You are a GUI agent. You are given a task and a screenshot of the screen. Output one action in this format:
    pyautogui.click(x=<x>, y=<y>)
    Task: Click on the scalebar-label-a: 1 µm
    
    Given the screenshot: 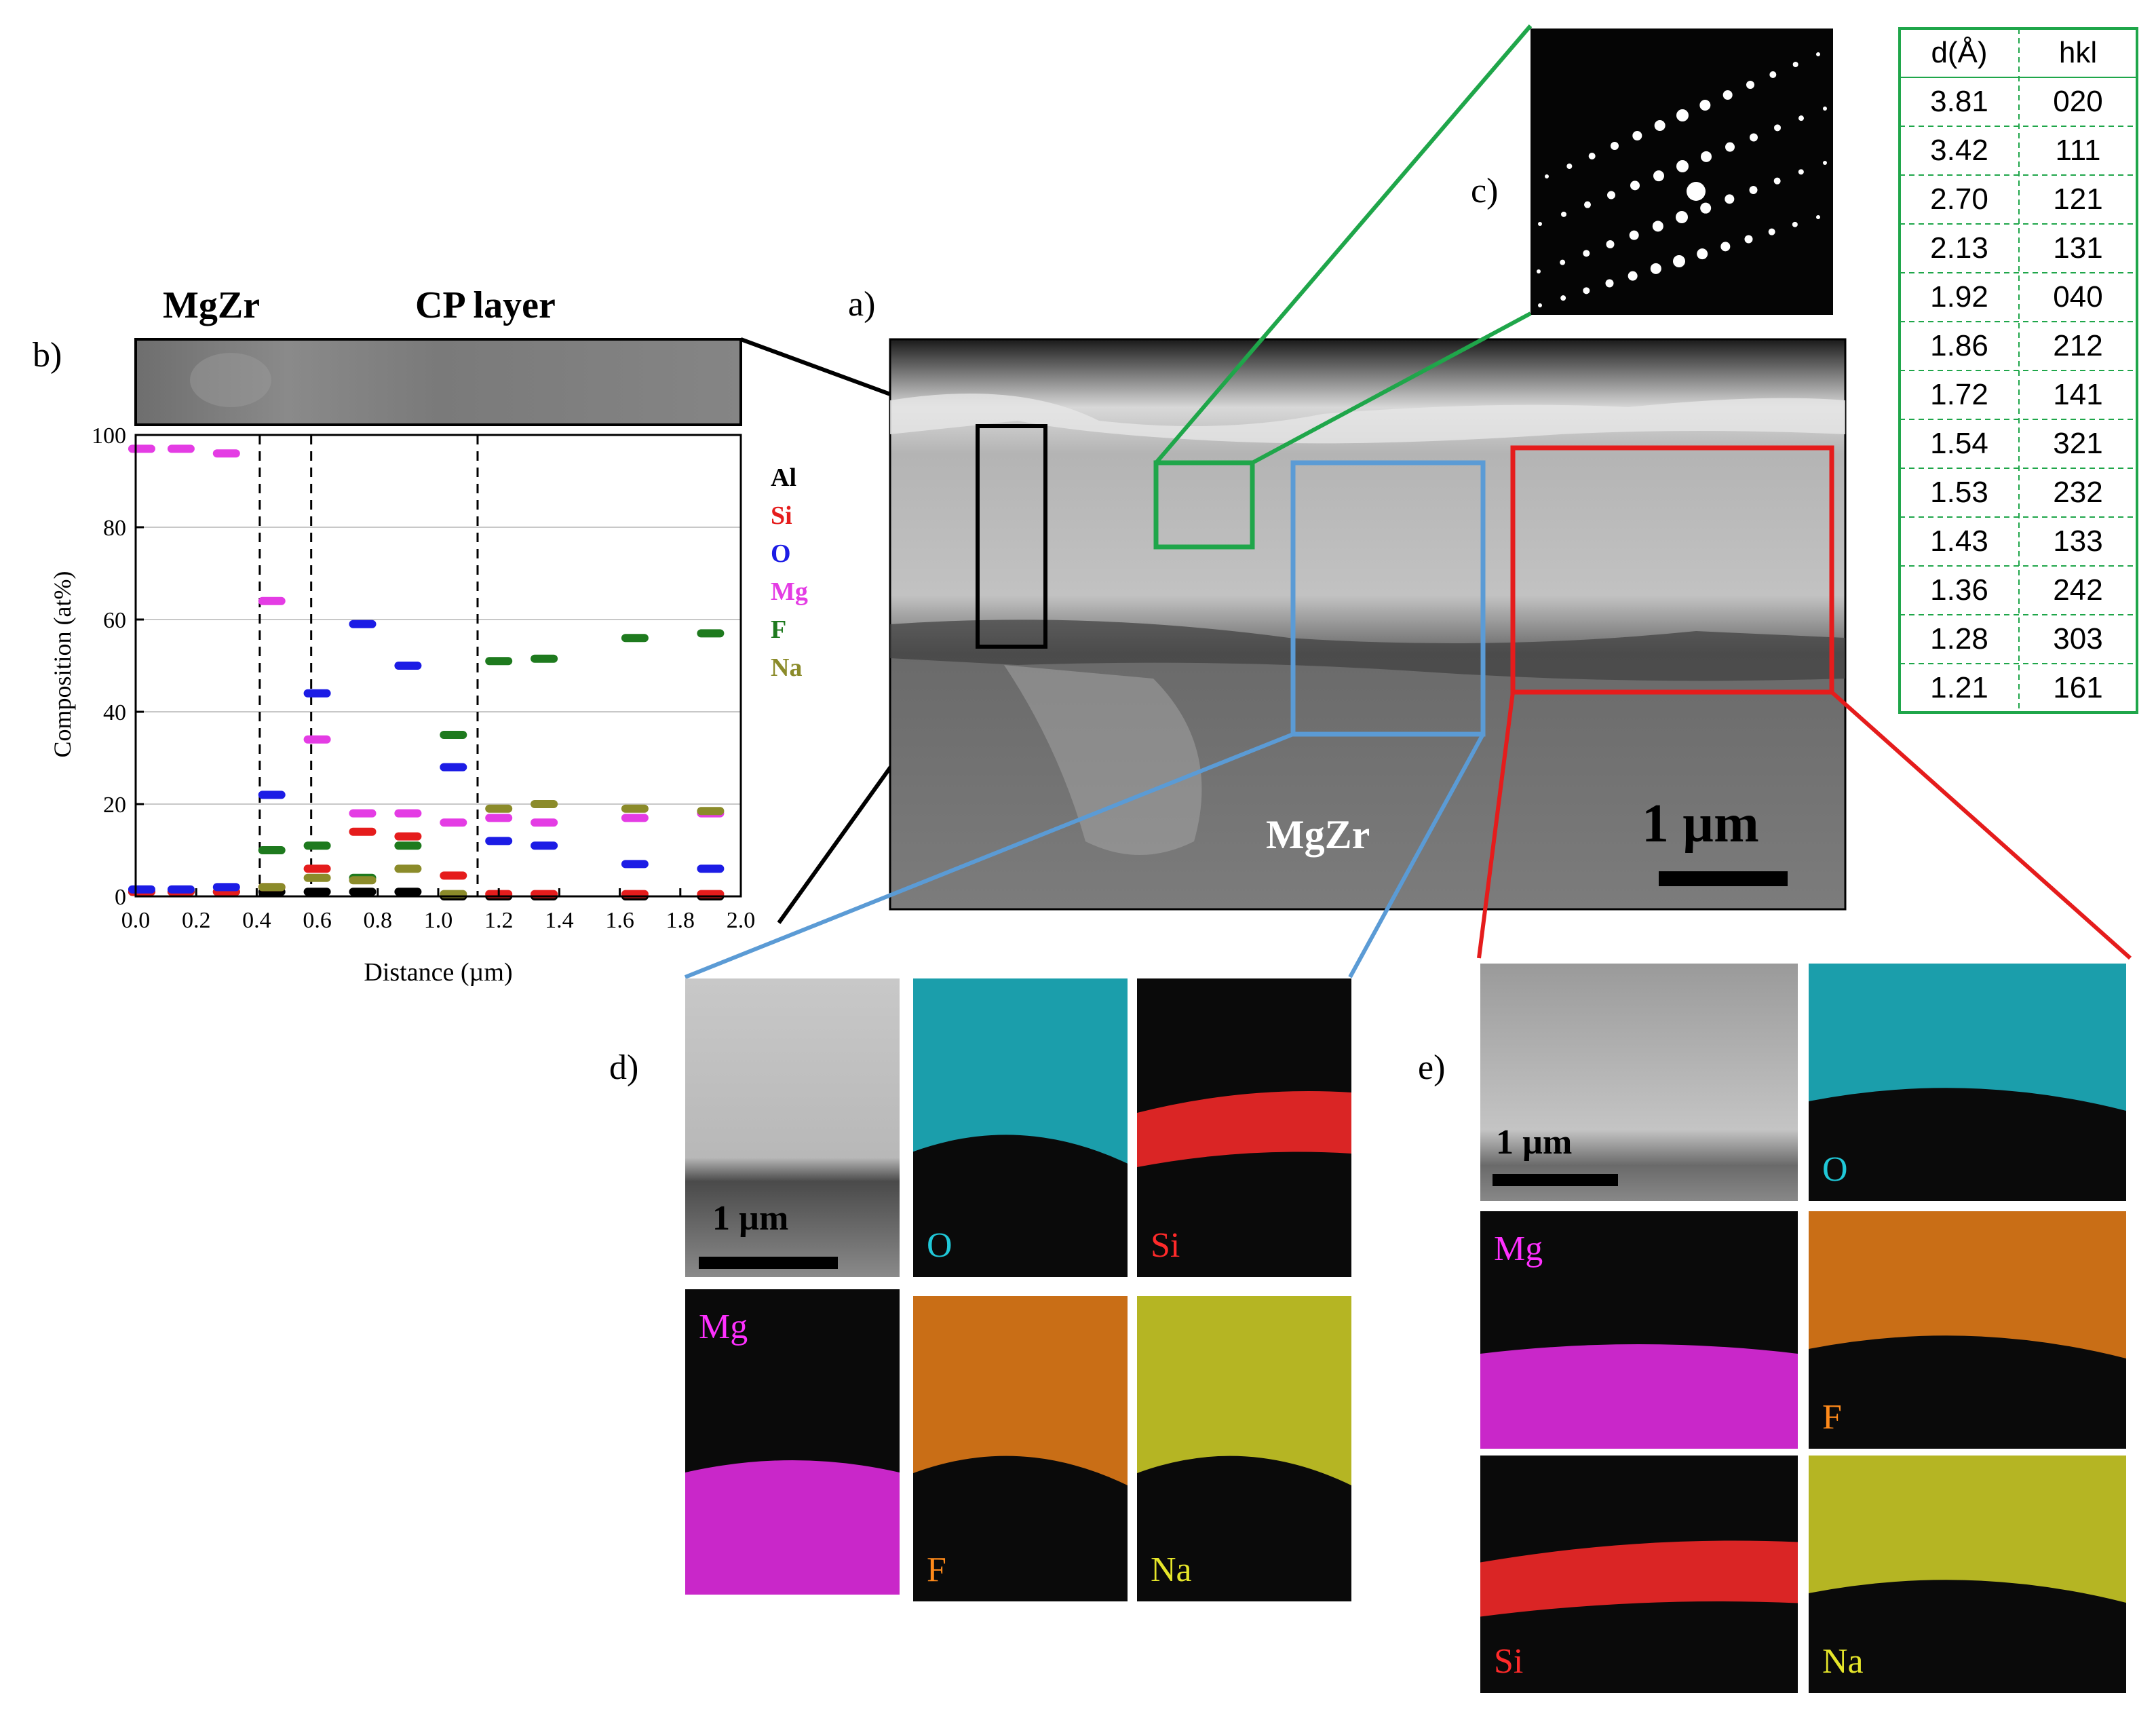 What is the action you would take?
    pyautogui.click(x=1700, y=824)
    